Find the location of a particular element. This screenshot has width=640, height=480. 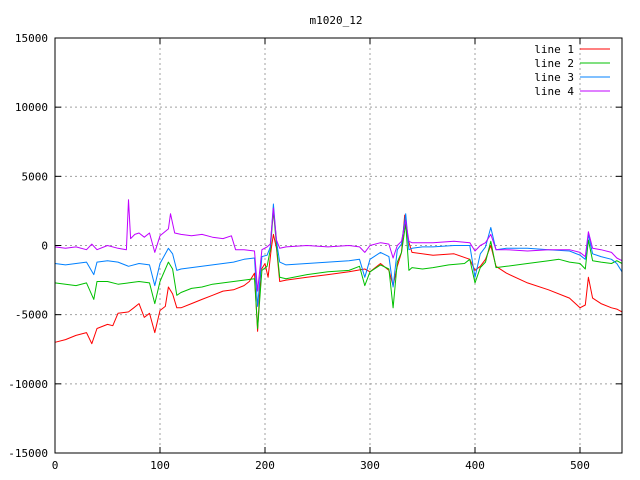

x-tick-label: 0 is located at coordinates (55, 465).